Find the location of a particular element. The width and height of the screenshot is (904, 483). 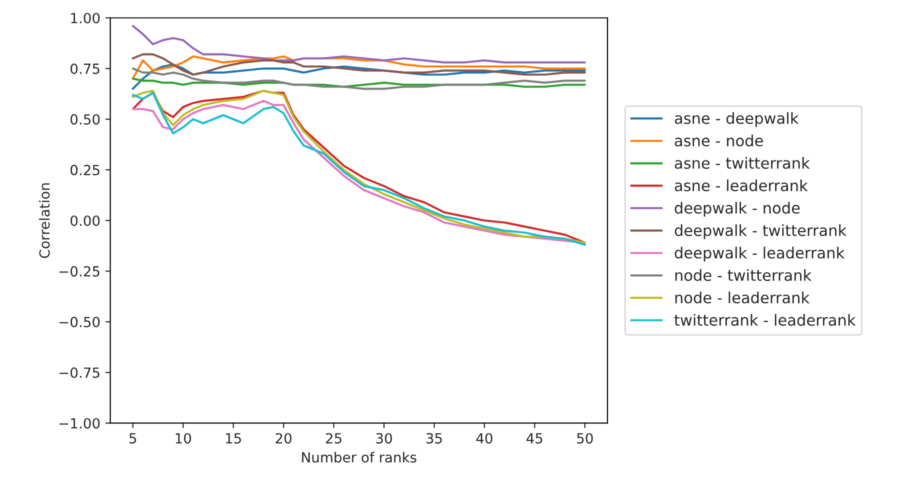

x-tick-label: 40 is located at coordinates (484, 438).